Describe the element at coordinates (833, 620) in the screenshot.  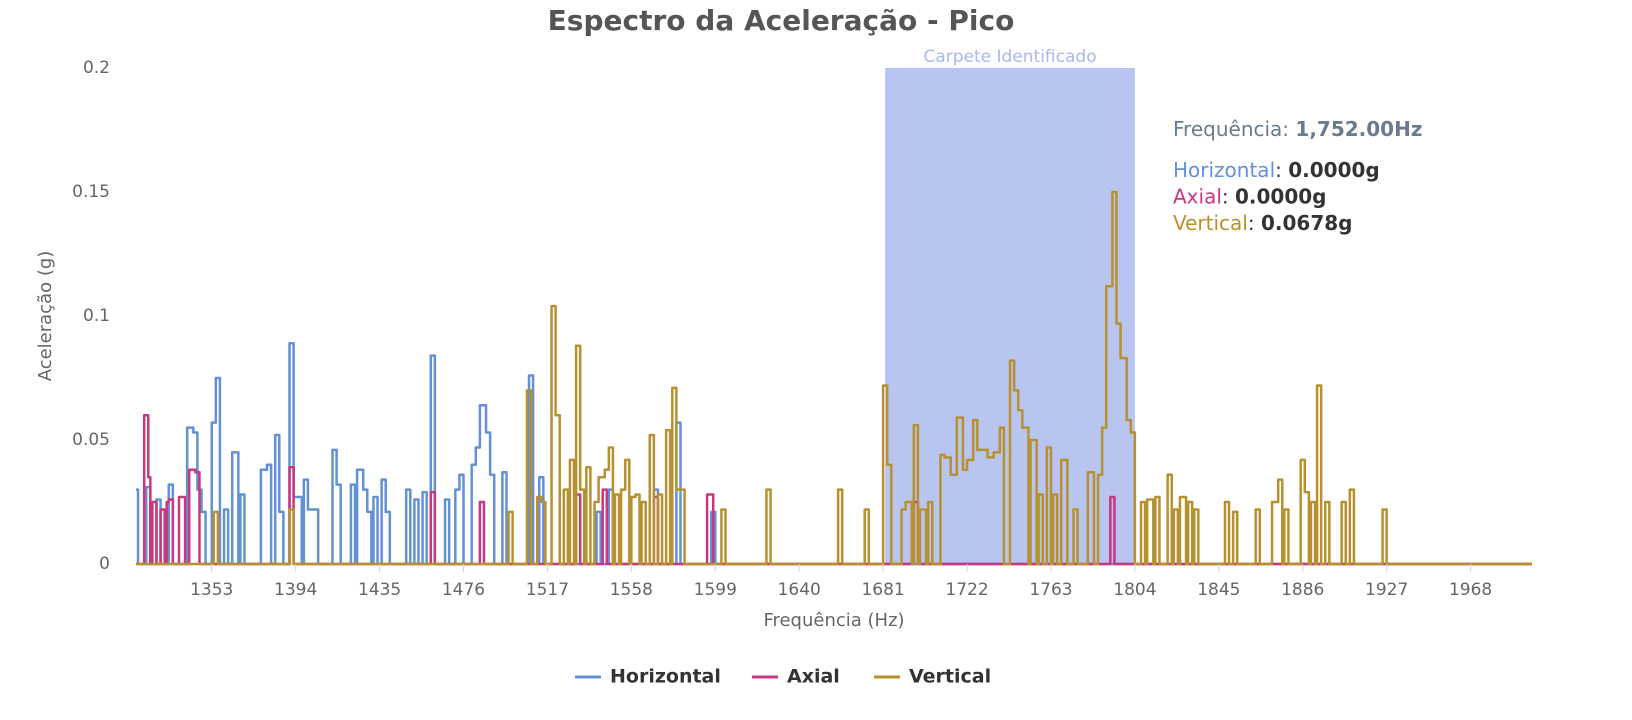
I see `x-axis-label: Frequência (Hz)` at that location.